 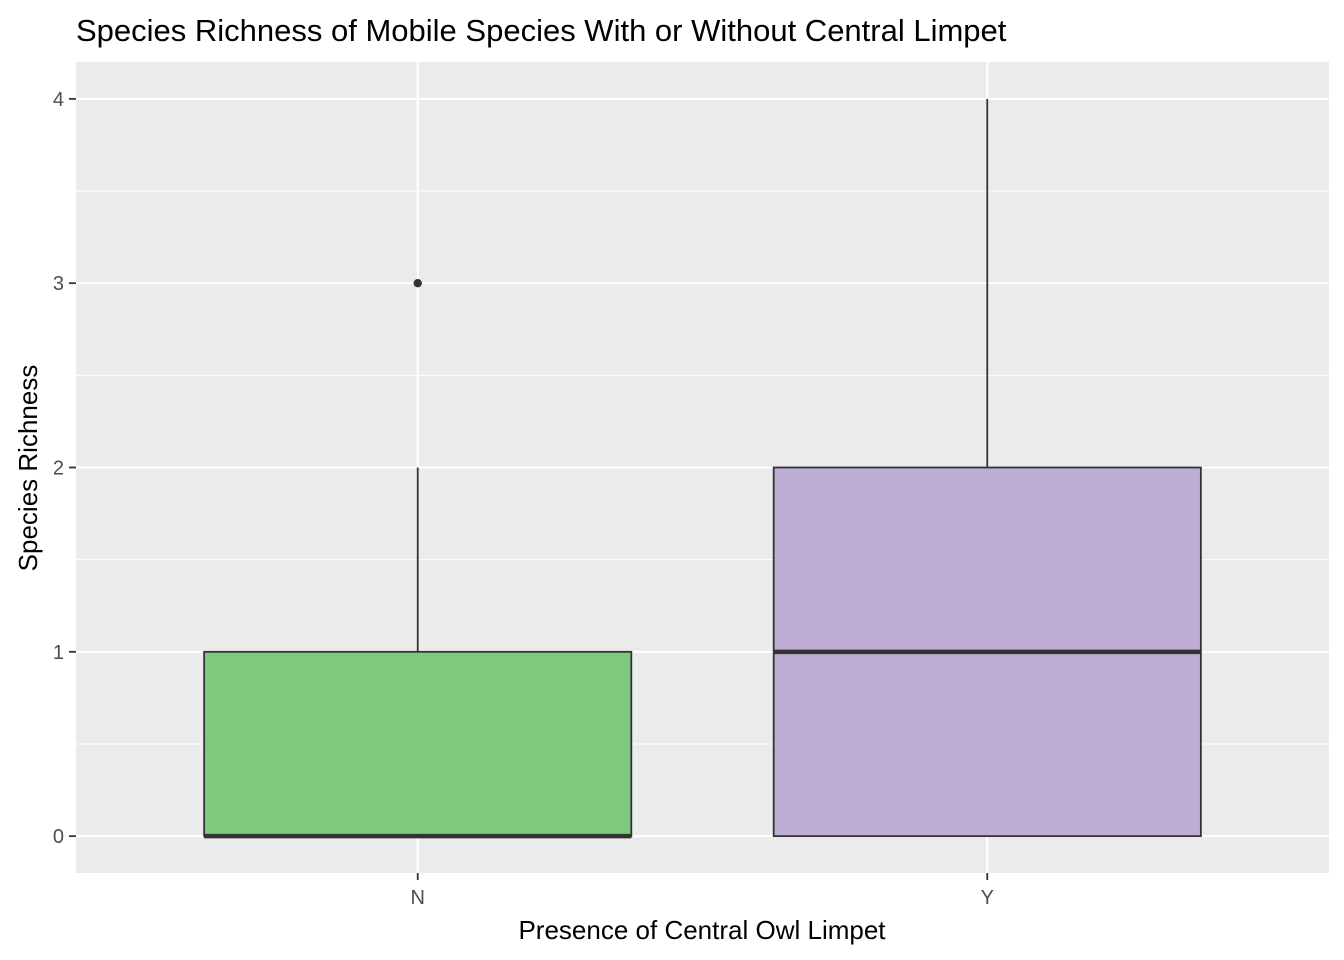 What do you see at coordinates (987, 898) in the screenshot?
I see `x-tick-label: Y` at bounding box center [987, 898].